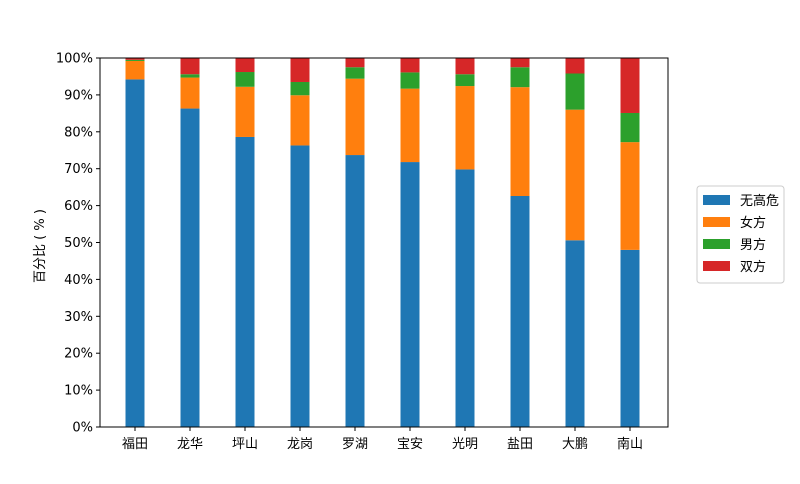 The width and height of the screenshot is (800, 484). Describe the element at coordinates (753, 267) in the screenshot. I see `legend-label: 双方` at that location.